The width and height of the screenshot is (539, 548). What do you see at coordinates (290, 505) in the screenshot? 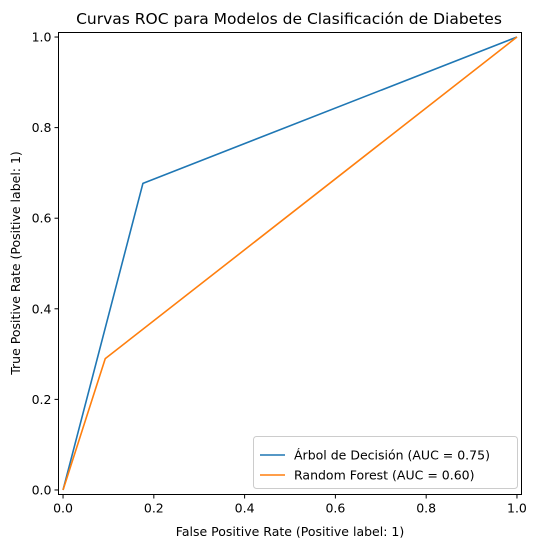
I see `x-axis: 0.0 0.2 0.4 0.6 0.8 1.0` at bounding box center [290, 505].